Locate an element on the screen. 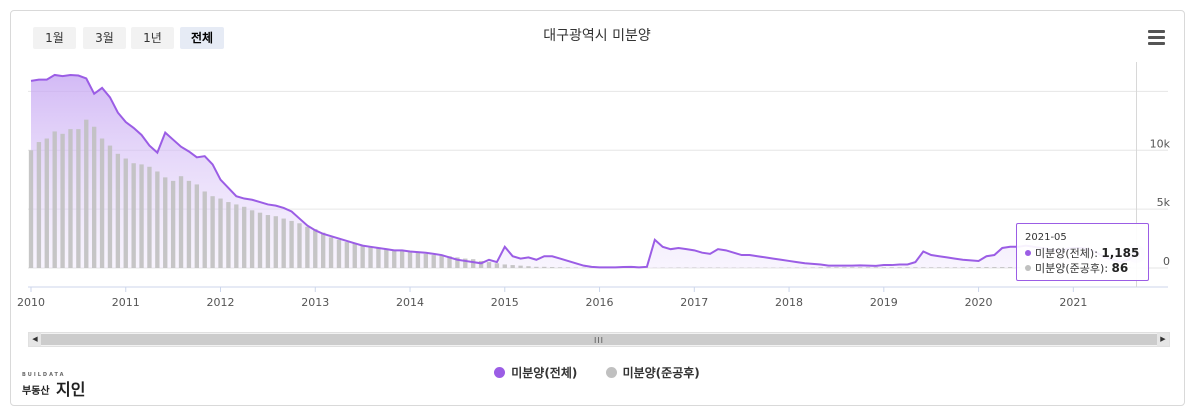 This screenshot has width=1194, height=416. legend-item-completed: 미분양(준공후) is located at coordinates (652, 372).